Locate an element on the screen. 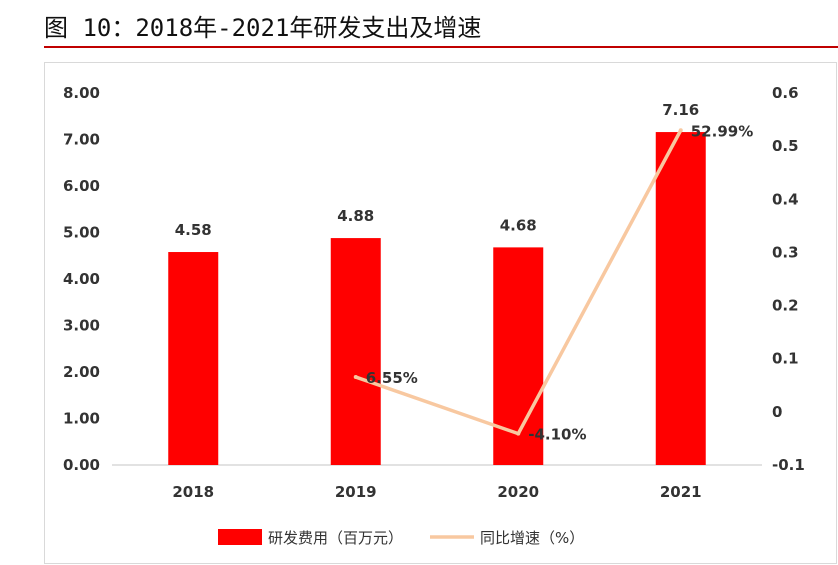  y-left-tick-label: 4.00 is located at coordinates (81, 279).